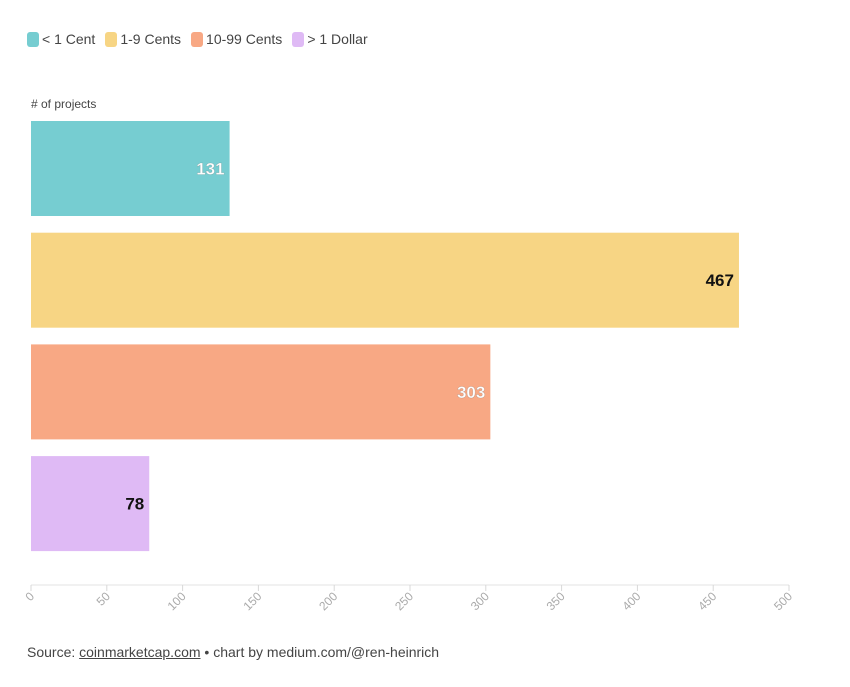 This screenshot has width=850, height=687. What do you see at coordinates (320, 652) in the screenshot?
I see `source-suffix: • chart by medium.com/@ren-heinrich` at bounding box center [320, 652].